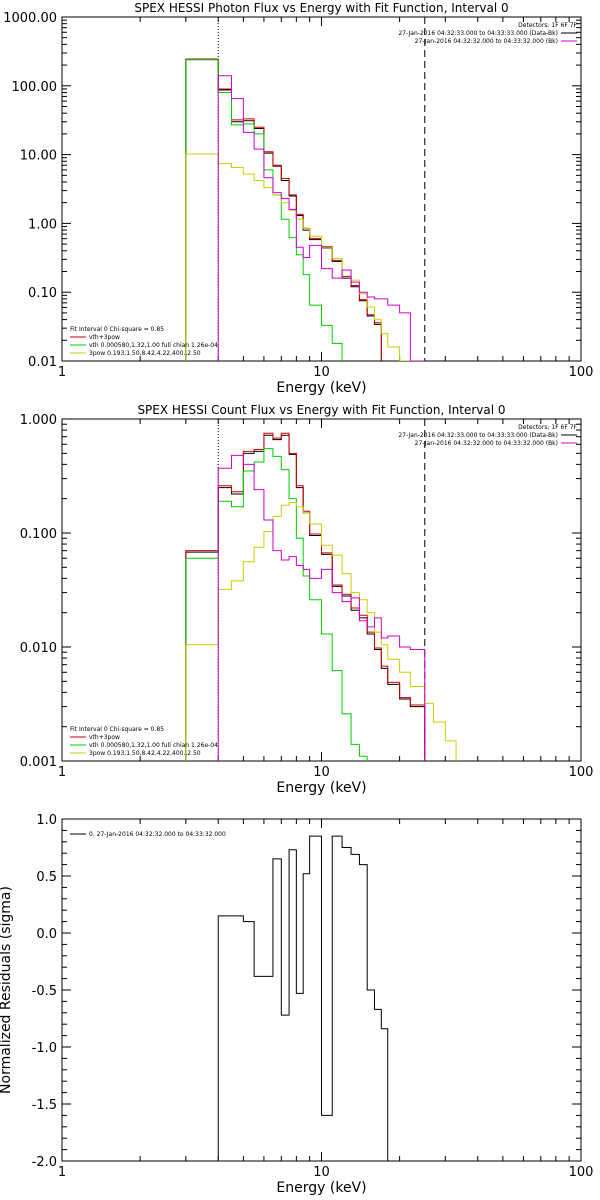 Image resolution: width=600 pixels, height=1200 pixels. What do you see at coordinates (46, 877) in the screenshot?
I see `y-tick-label: 0.5` at bounding box center [46, 877].